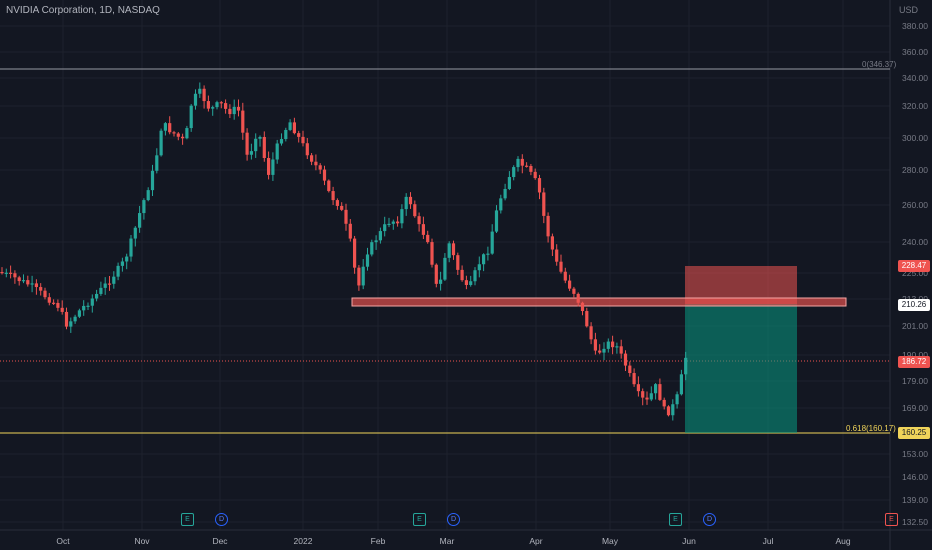 Image resolution: width=932 pixels, height=550 pixels. What do you see at coordinates (915, 138) in the screenshot?
I see `price-axis-tick: 300.00` at bounding box center [915, 138].